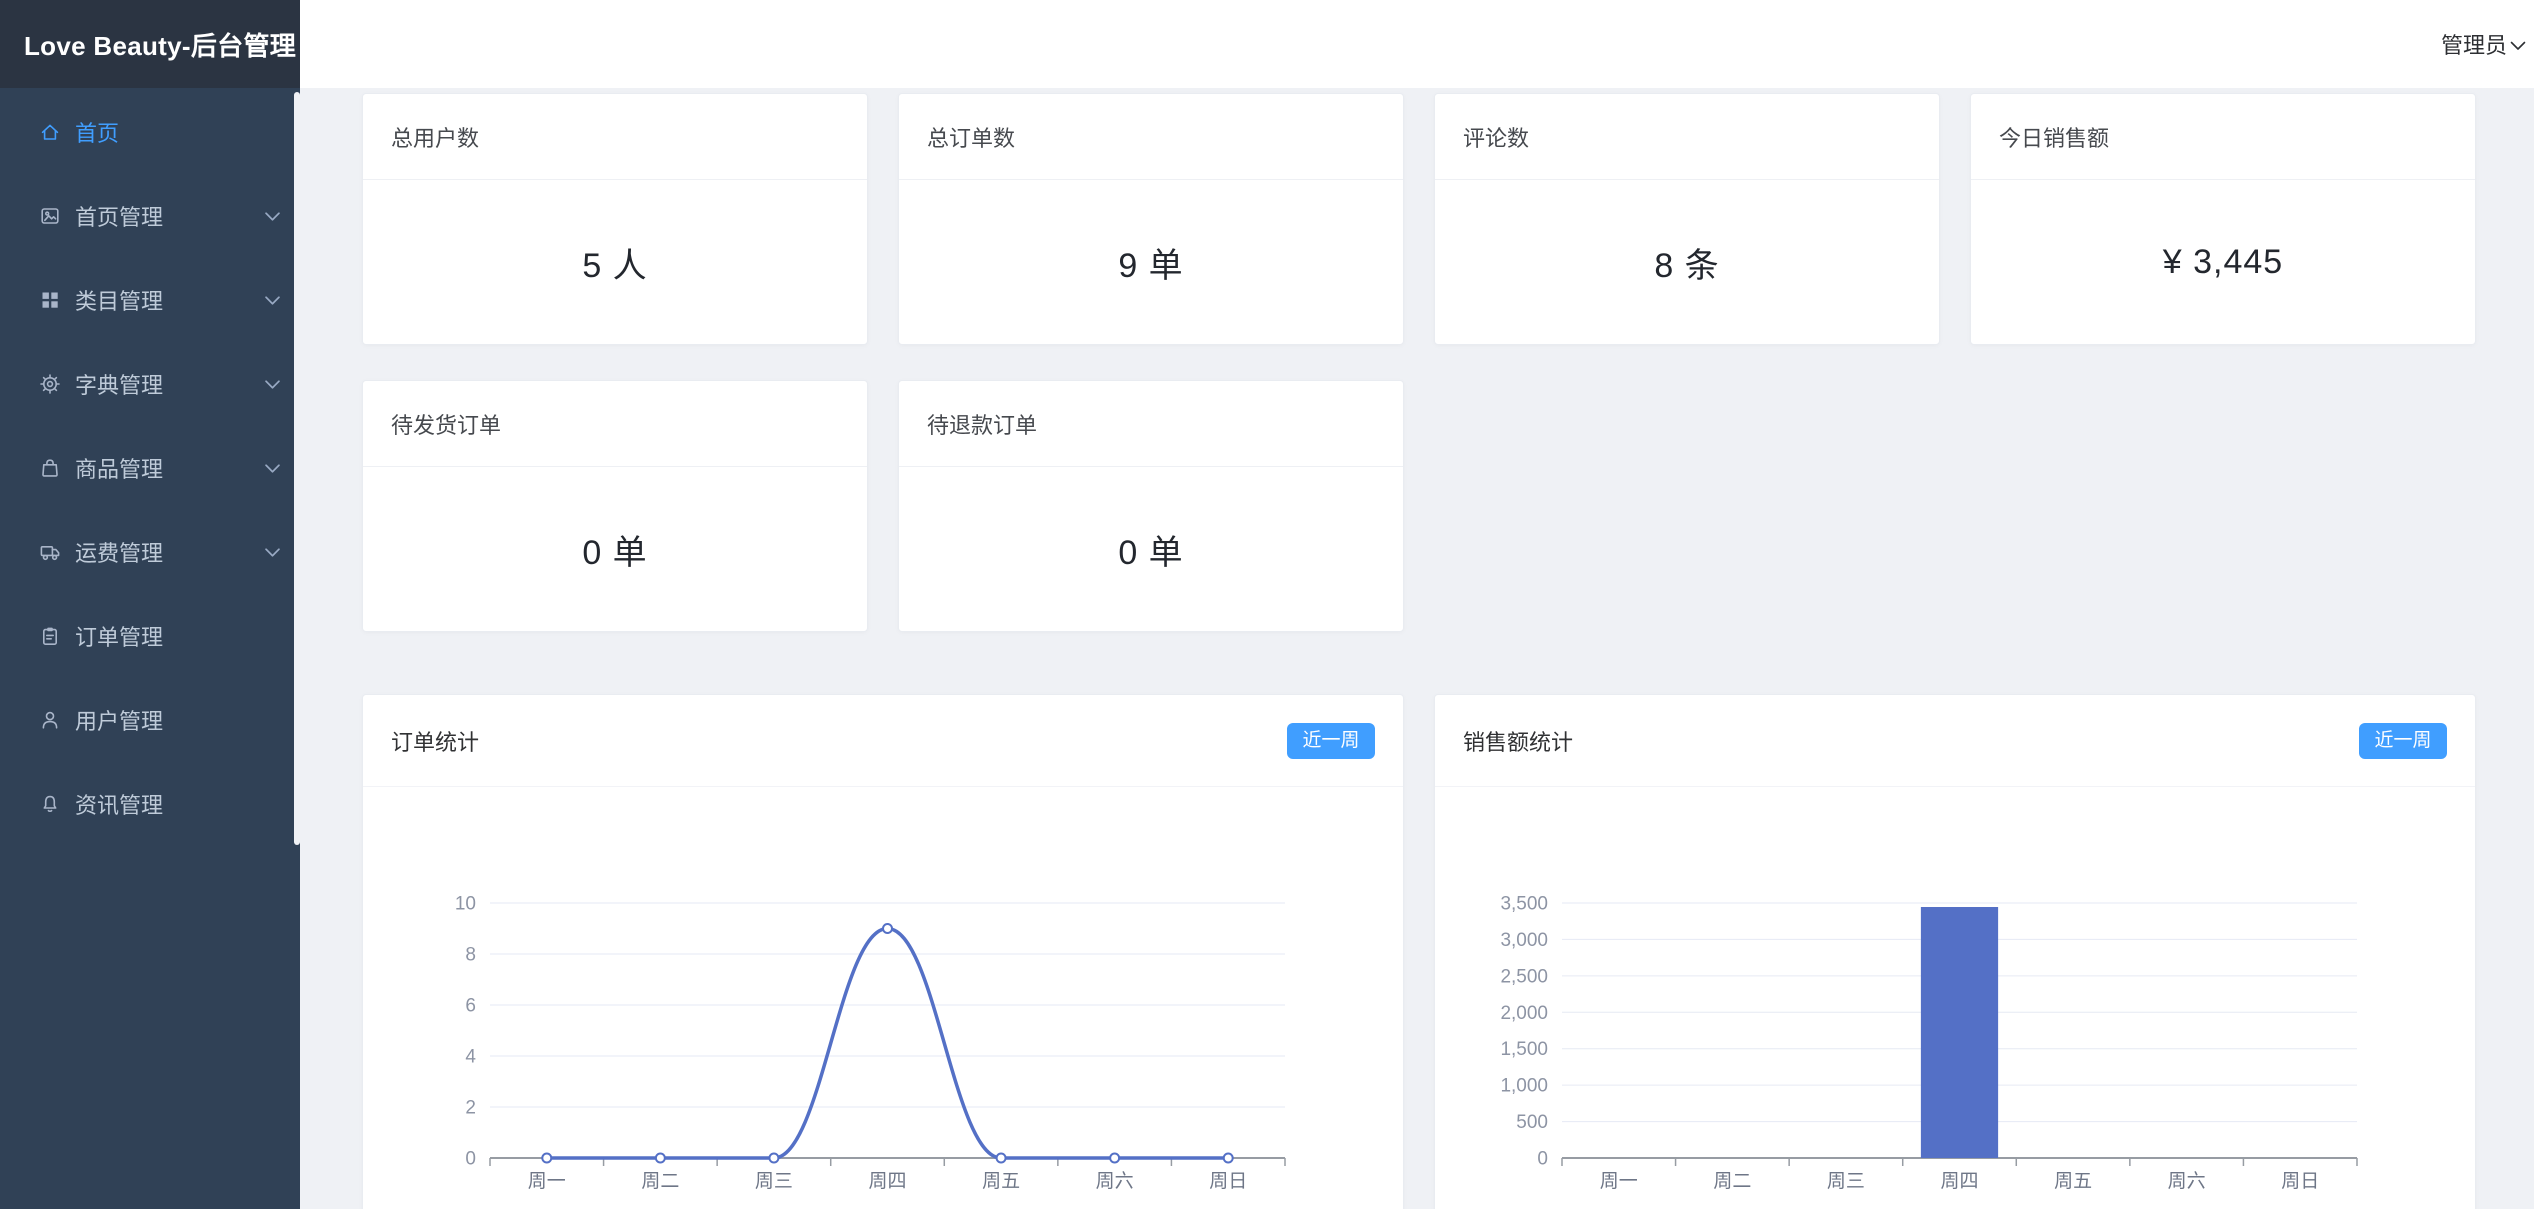 This screenshot has height=1209, width=2534. I want to click on truck-icon, so click(50, 552).